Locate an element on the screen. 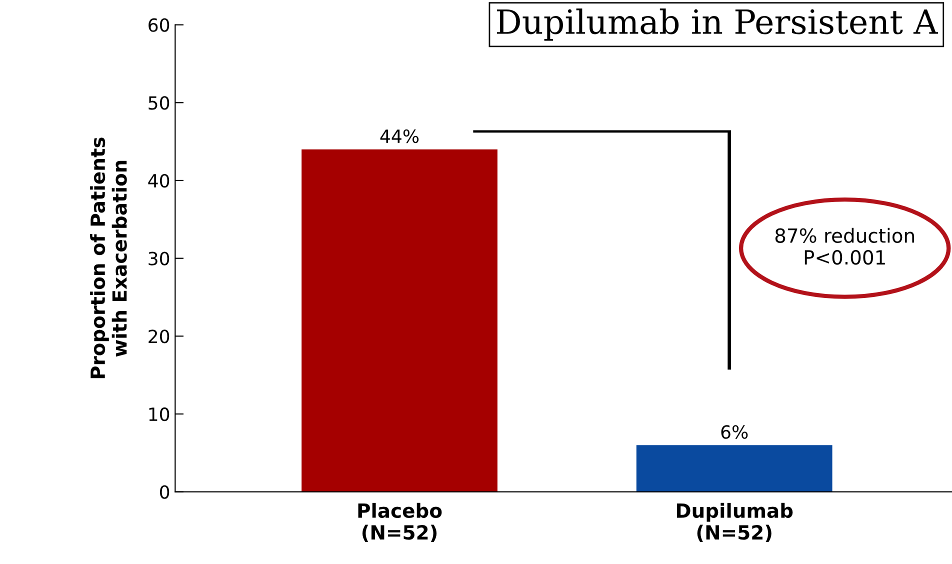  y-tick-label: 40 is located at coordinates (159, 181).